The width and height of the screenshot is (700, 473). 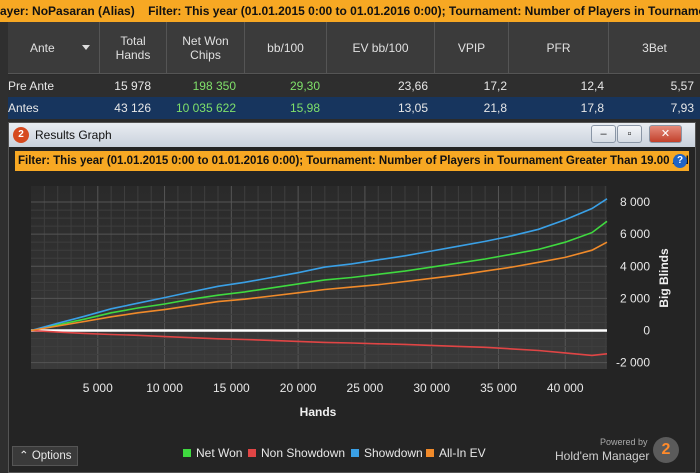 What do you see at coordinates (682, 108) in the screenshot?
I see `cell-3bet: 7,93` at bounding box center [682, 108].